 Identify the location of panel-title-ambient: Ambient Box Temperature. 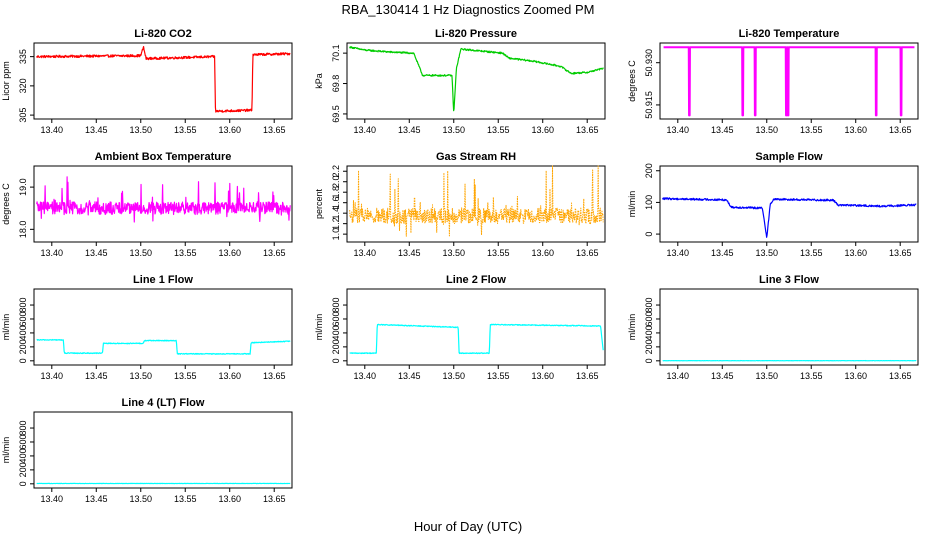
(163, 157).